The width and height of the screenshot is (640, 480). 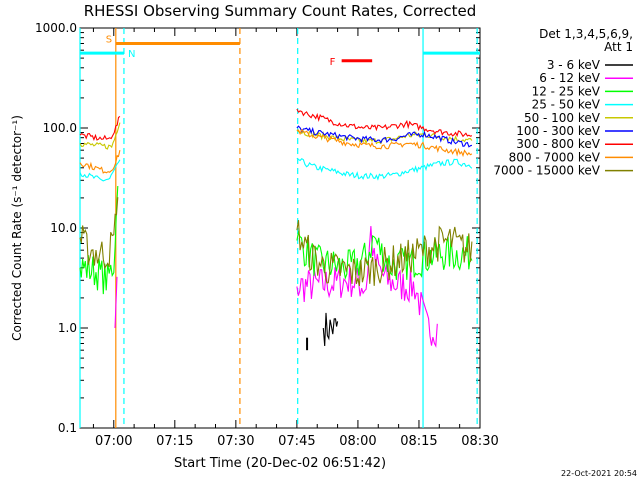 I want to click on y-tick-label: 10.0, so click(x=63, y=228).